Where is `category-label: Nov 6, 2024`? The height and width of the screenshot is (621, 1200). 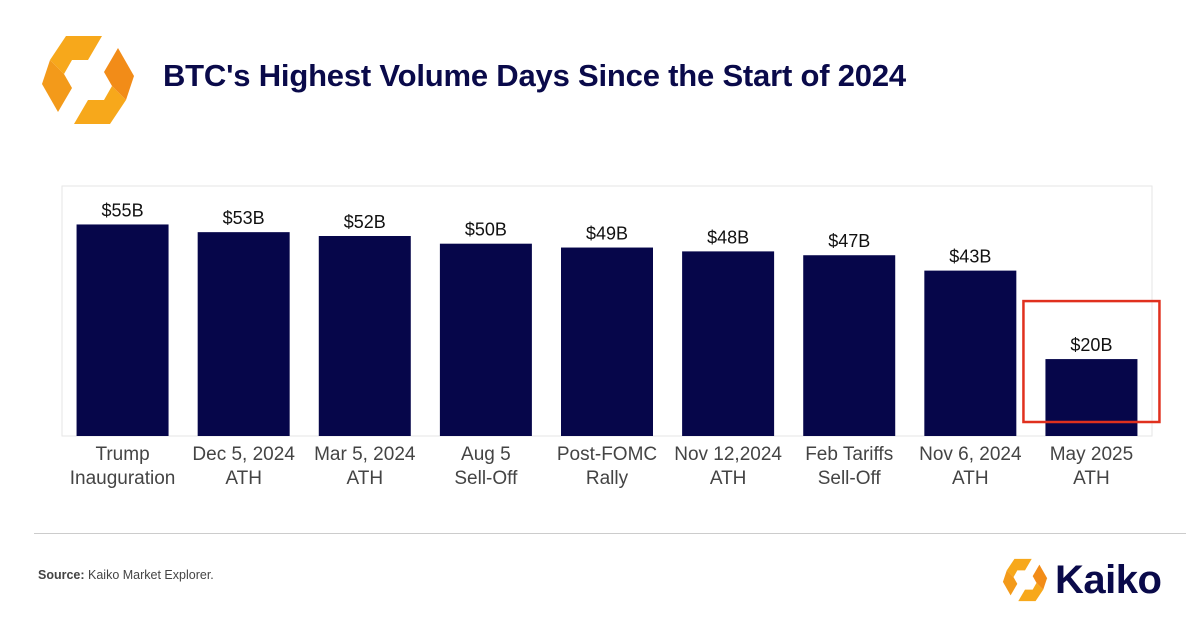
category-label: Nov 6, 2024 is located at coordinates (970, 454).